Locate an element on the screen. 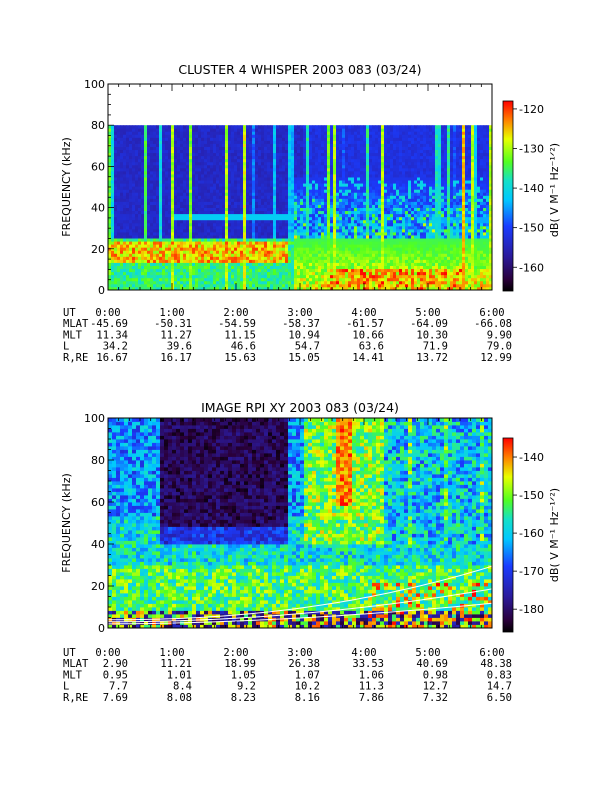 The width and height of the screenshot is (600, 800). ephemeris-value: 7.32 is located at coordinates (435, 698).